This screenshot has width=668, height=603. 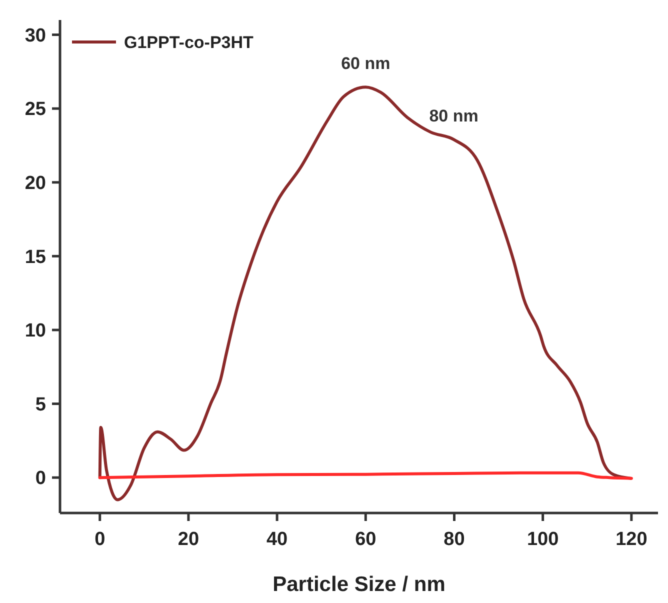 I want to click on x-tick-label: 80, so click(x=454, y=539).